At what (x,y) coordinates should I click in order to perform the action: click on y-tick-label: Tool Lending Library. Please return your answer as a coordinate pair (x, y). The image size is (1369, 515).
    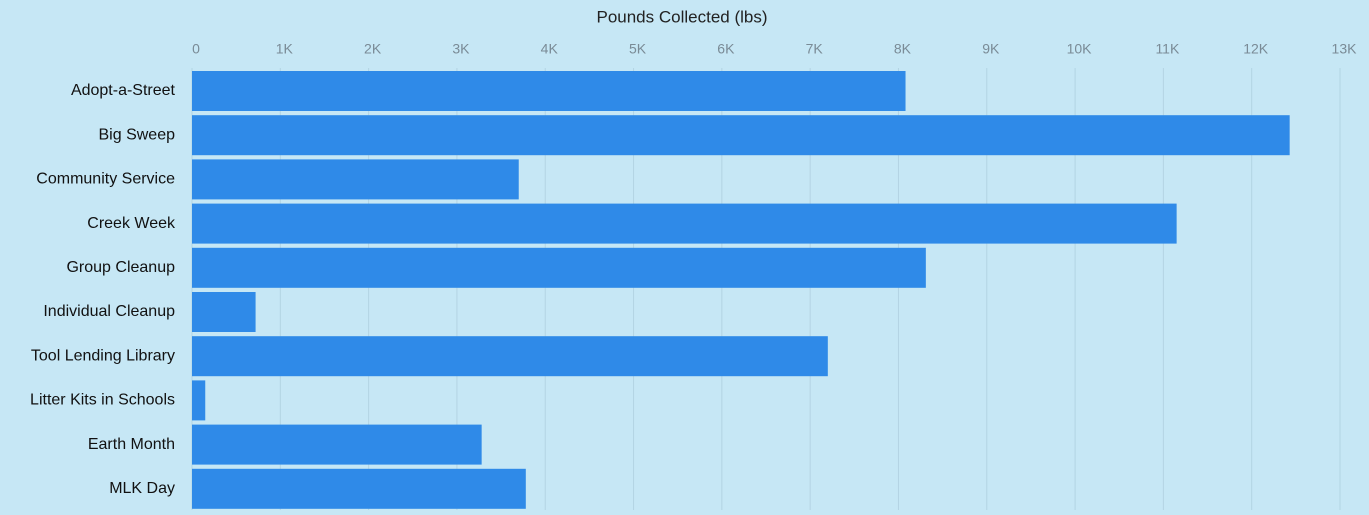
    Looking at the image, I should click on (103, 355).